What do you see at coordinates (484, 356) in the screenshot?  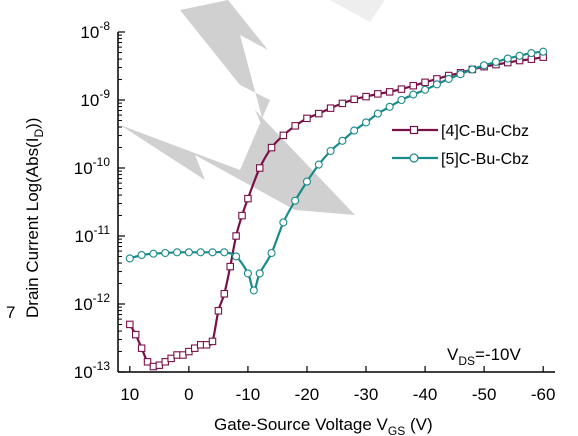 I see `vds-annotation: VDS=-10V` at bounding box center [484, 356].